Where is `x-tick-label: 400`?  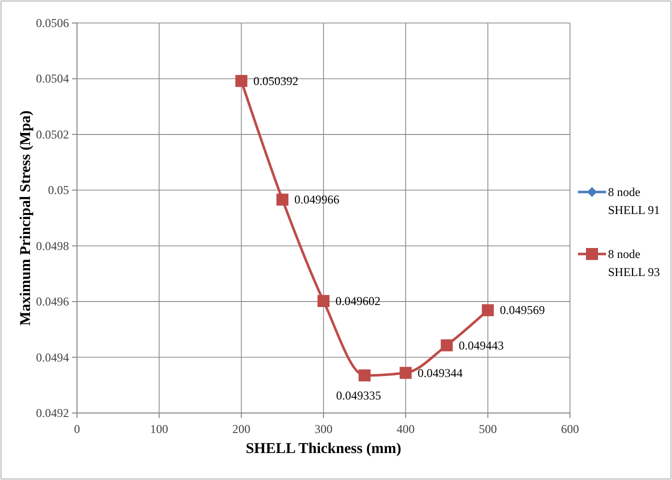
x-tick-label: 400 is located at coordinates (405, 429).